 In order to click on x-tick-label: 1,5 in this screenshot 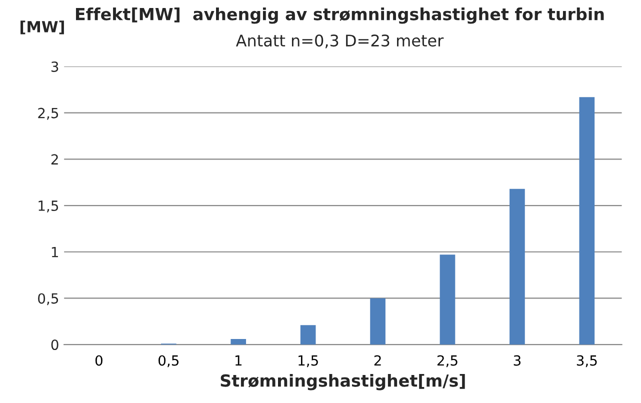, I will do `click(308, 361)`.